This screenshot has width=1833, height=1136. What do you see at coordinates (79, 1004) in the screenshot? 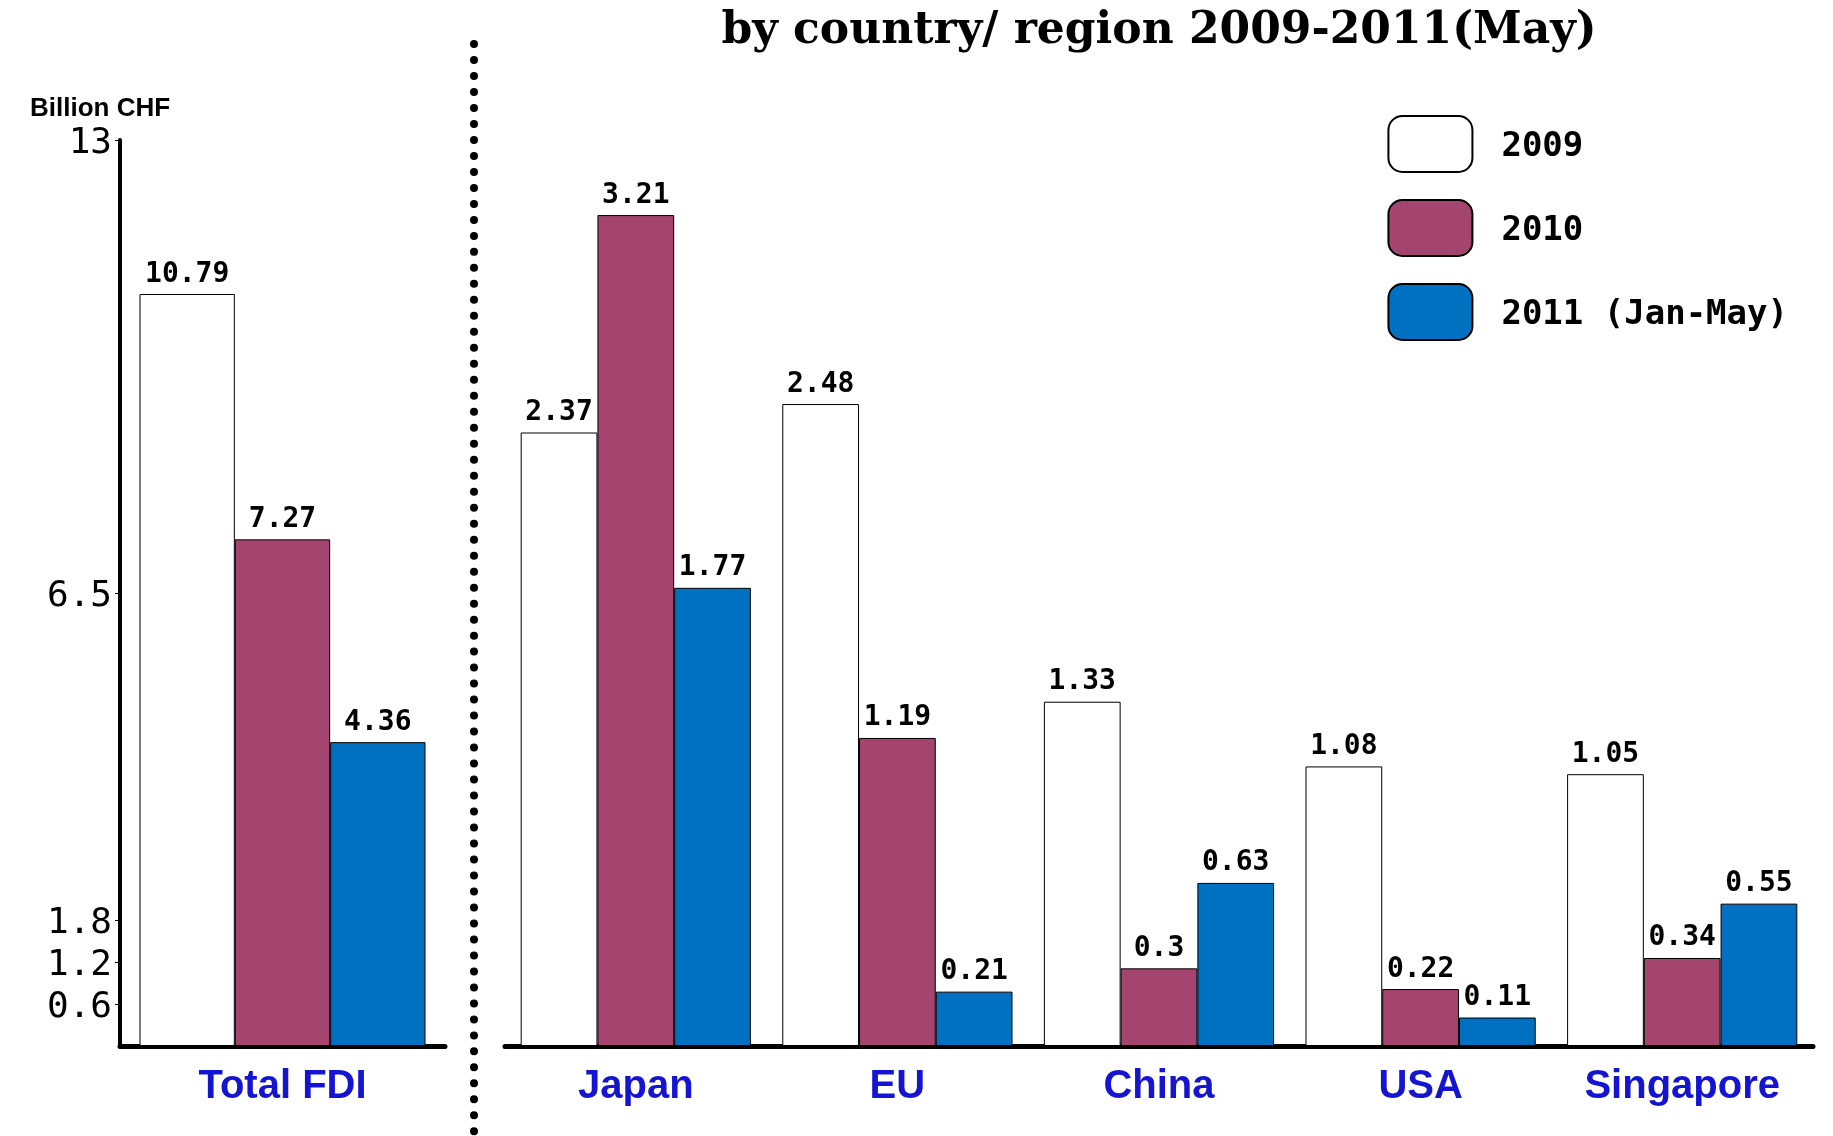
I see `y-tick-label: 0.6` at bounding box center [79, 1004].